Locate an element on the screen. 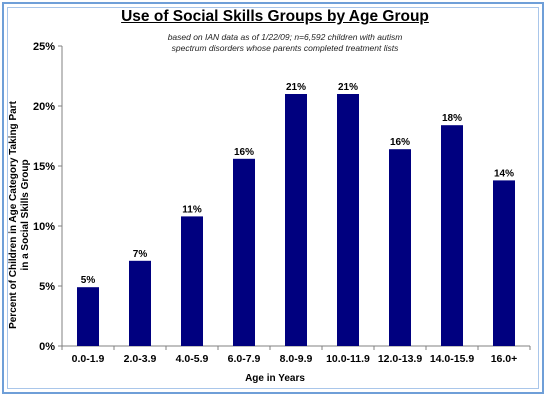 Image resolution: width=550 pixels, height=400 pixels. x-tick-label: 2.0-3.9 is located at coordinates (140, 359).